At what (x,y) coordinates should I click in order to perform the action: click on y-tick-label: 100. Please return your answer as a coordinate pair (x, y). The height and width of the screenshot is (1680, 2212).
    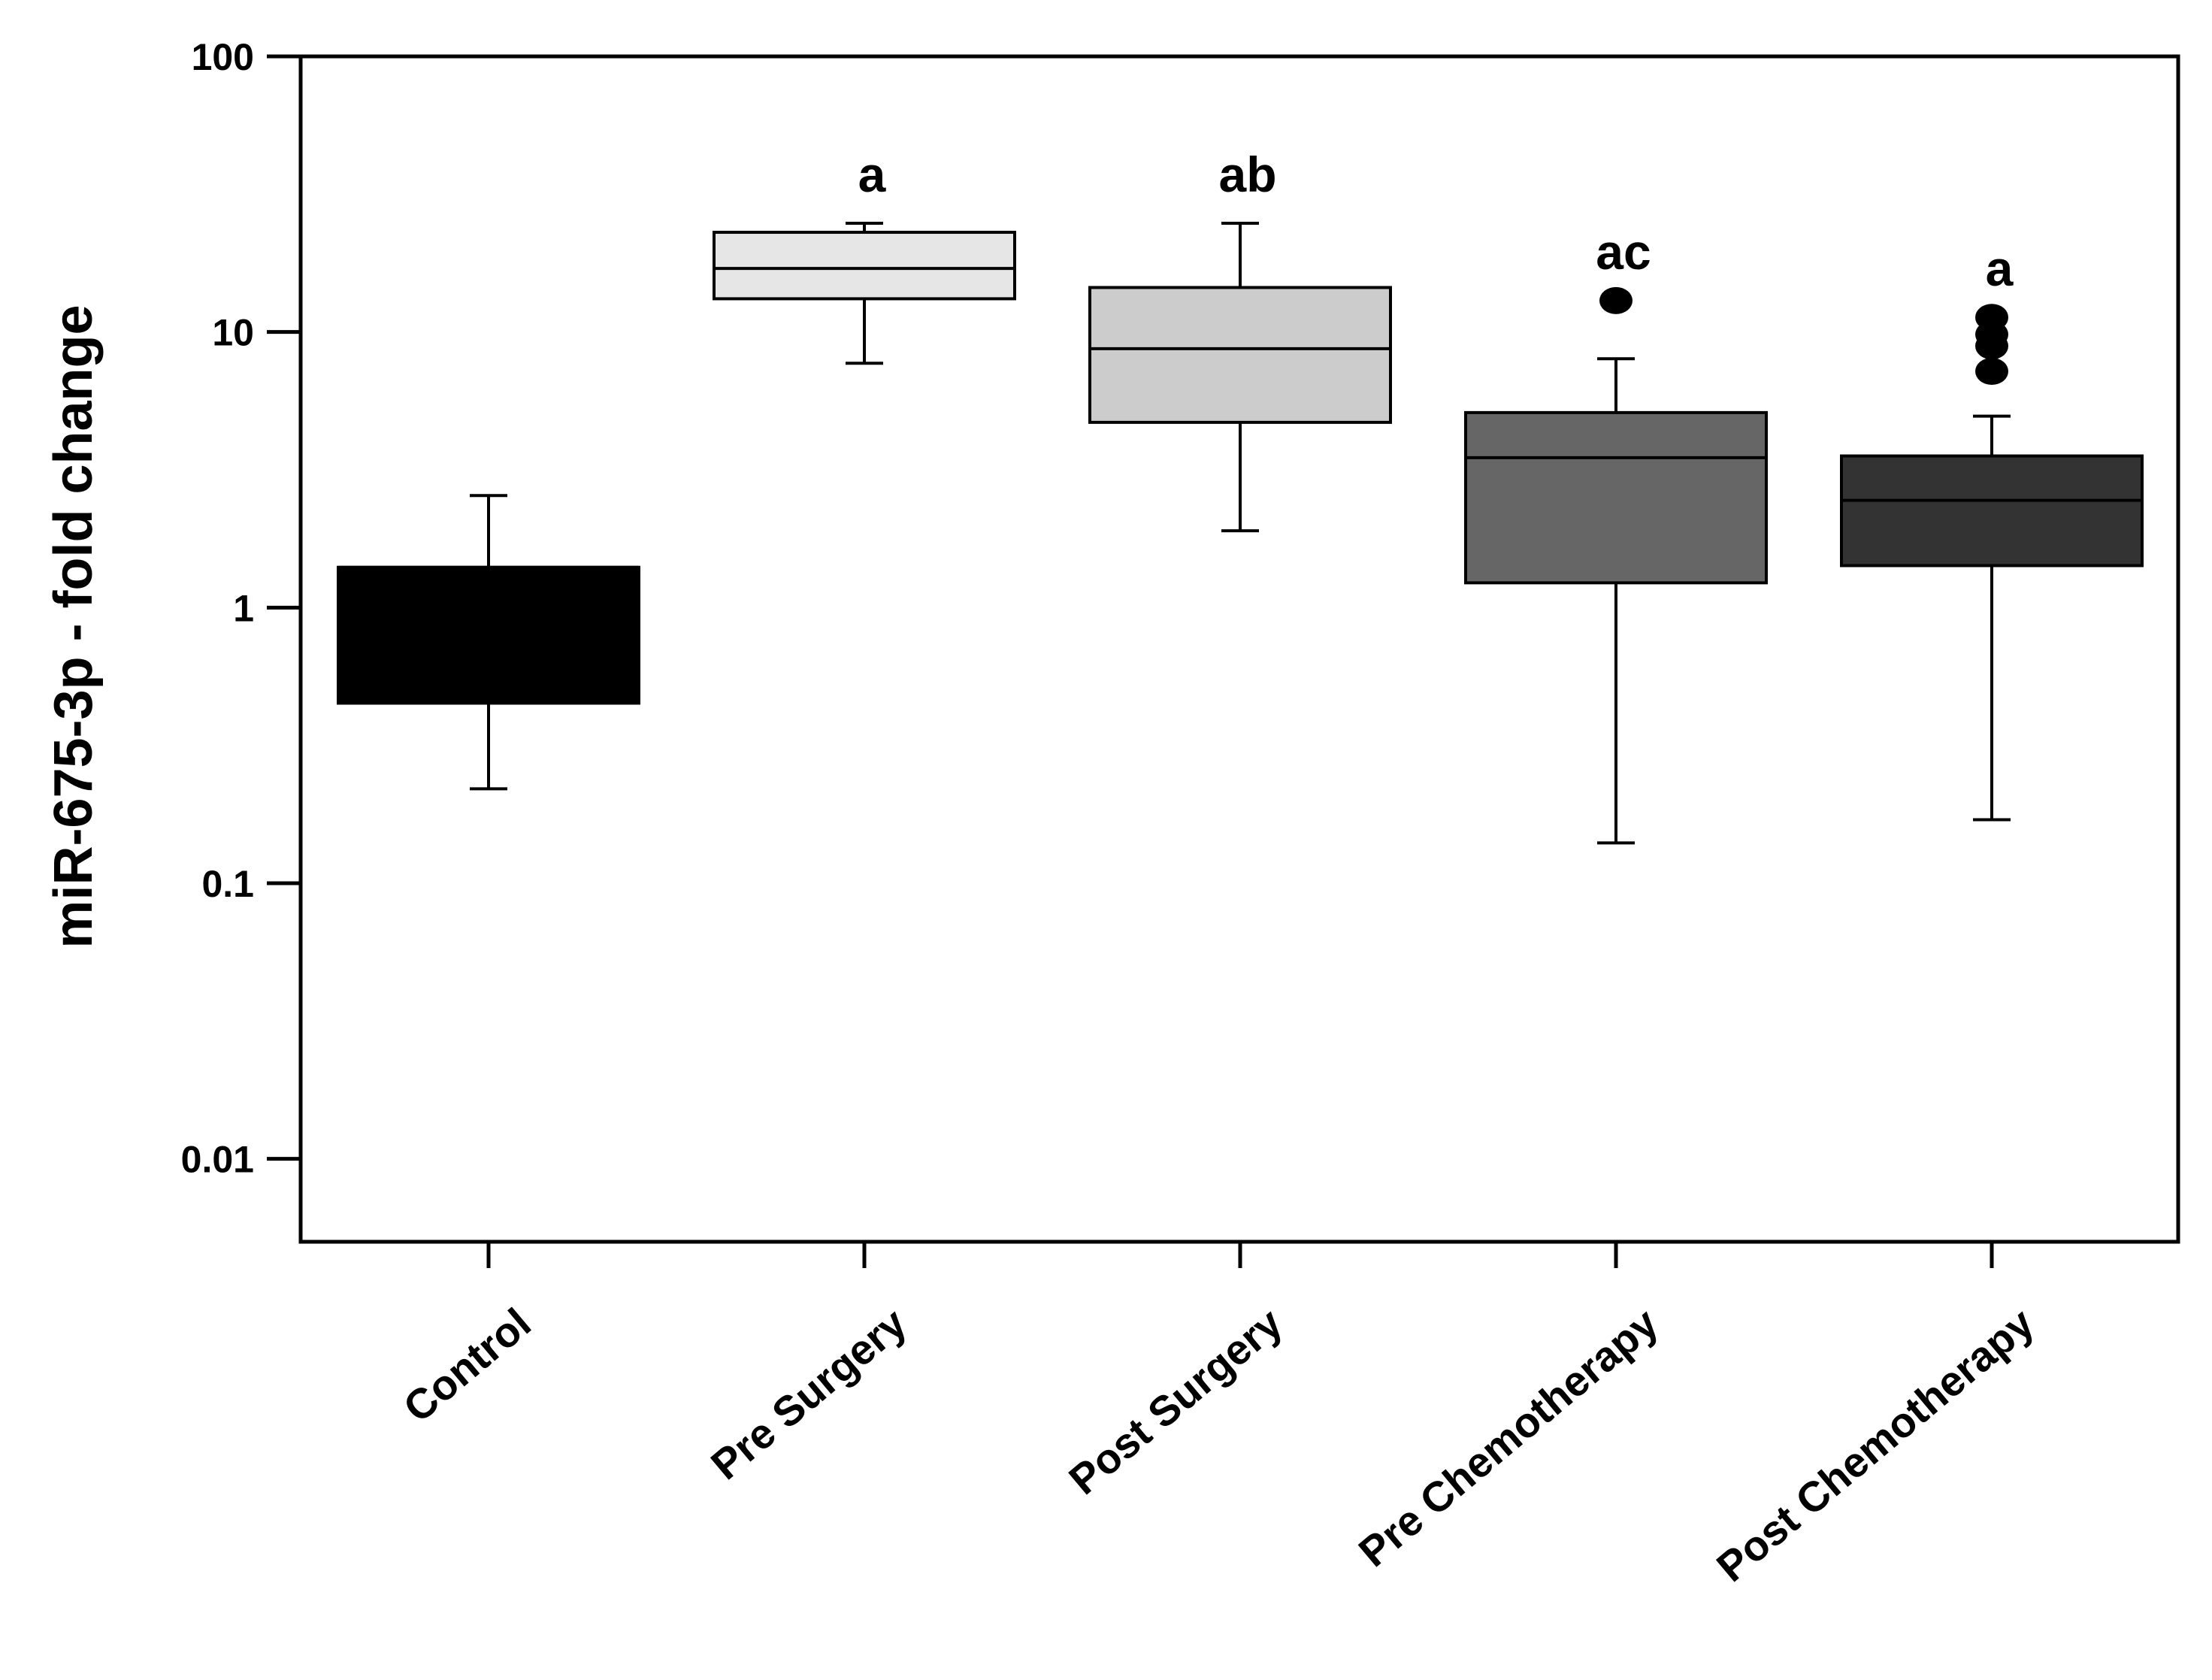
    Looking at the image, I should click on (223, 57).